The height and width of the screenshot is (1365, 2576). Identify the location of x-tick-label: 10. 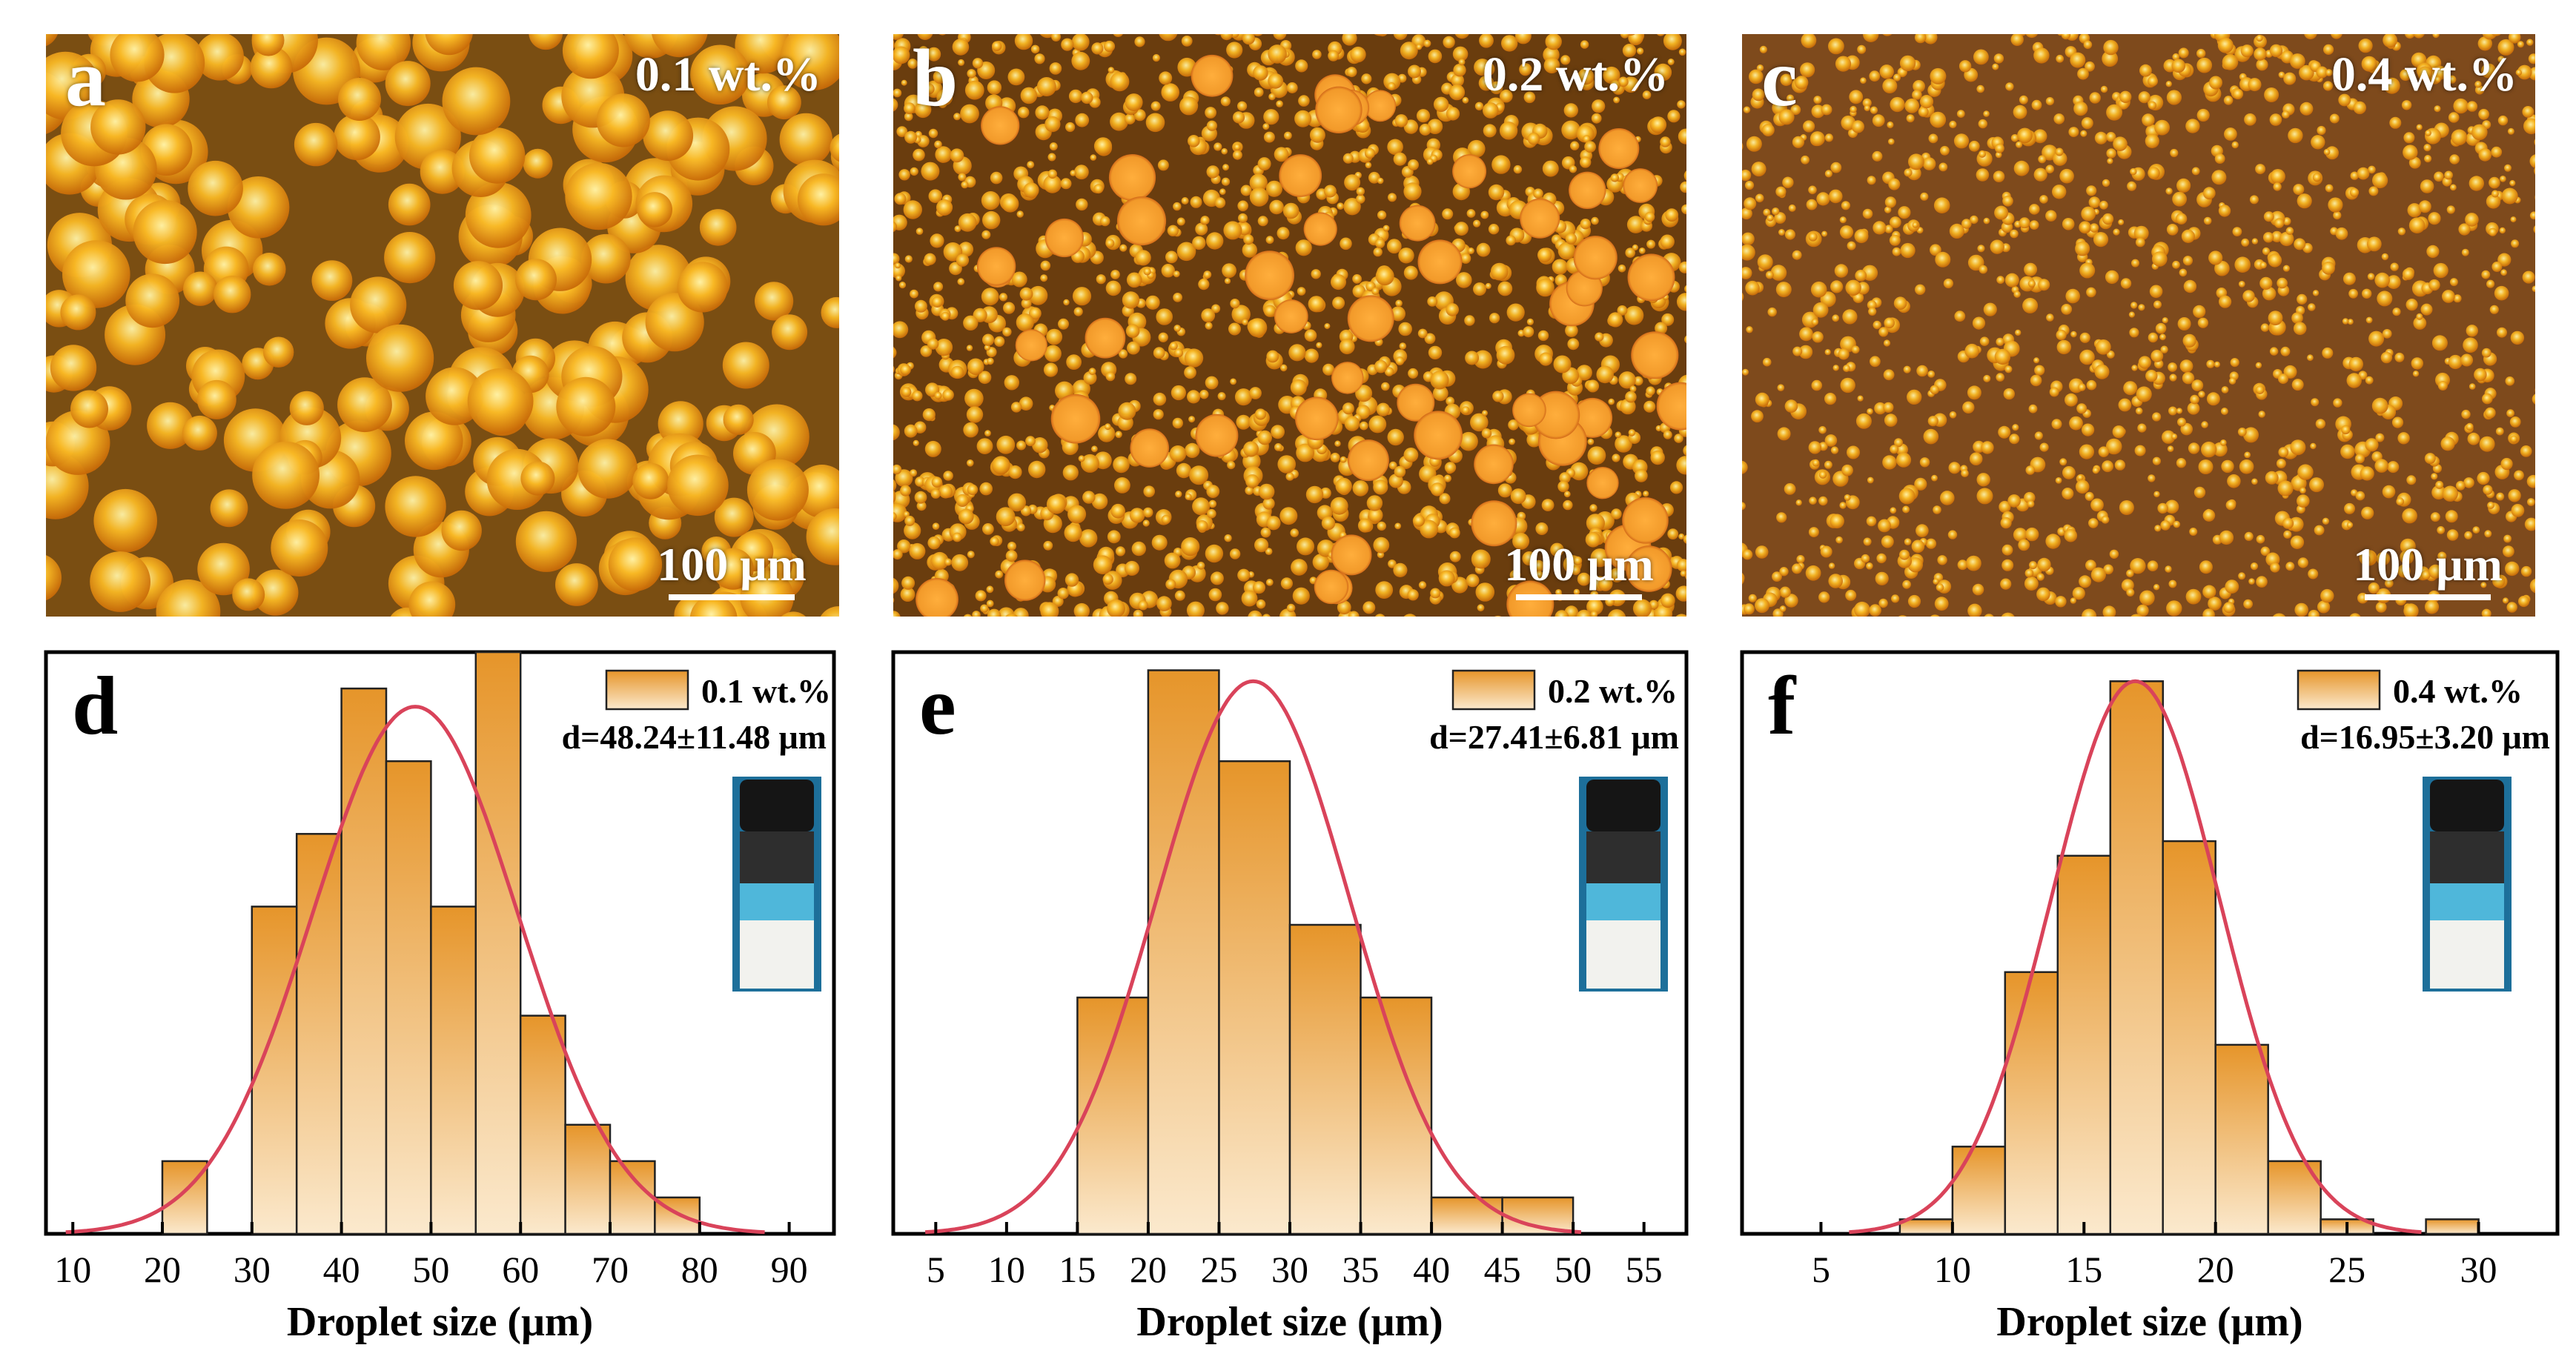
(72, 1270).